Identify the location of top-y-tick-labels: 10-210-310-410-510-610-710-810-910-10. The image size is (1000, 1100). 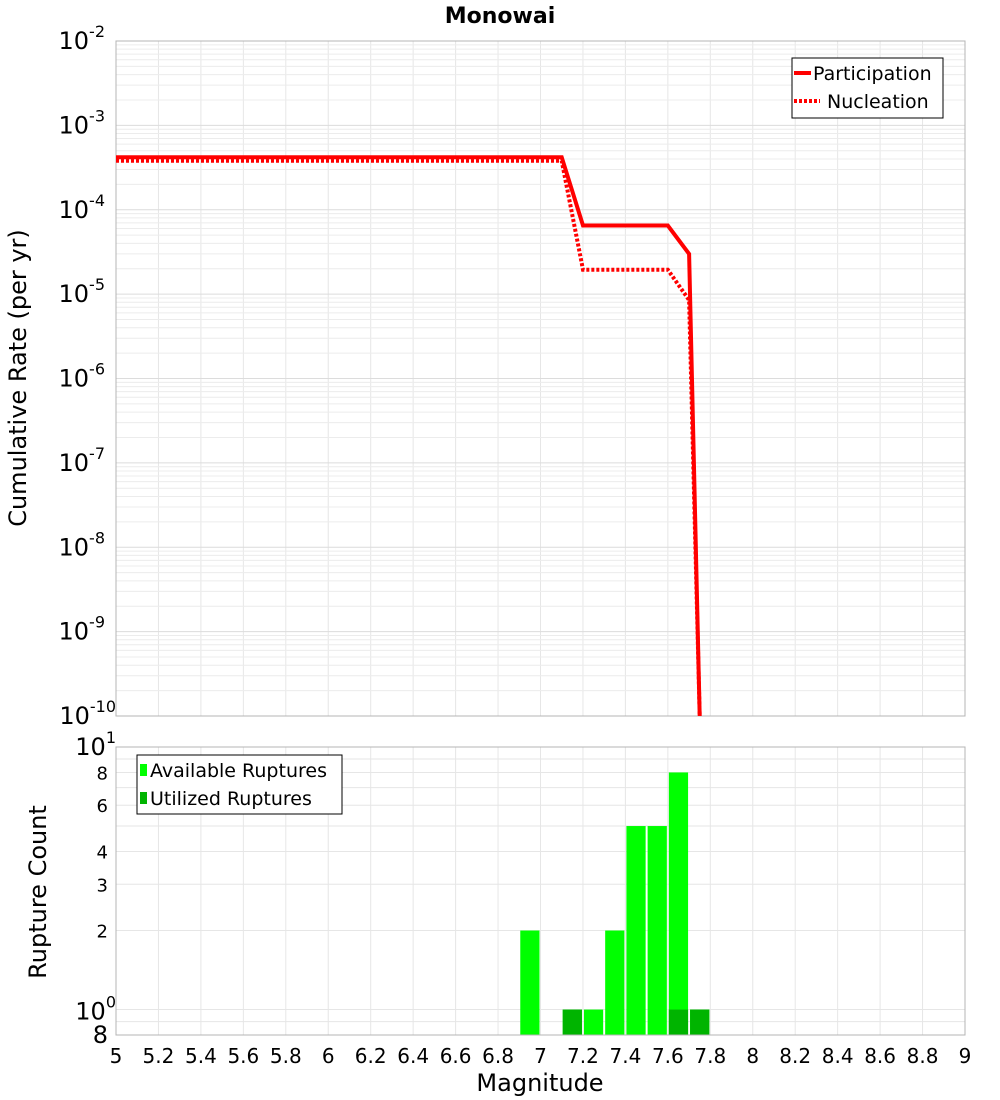
(88, 376).